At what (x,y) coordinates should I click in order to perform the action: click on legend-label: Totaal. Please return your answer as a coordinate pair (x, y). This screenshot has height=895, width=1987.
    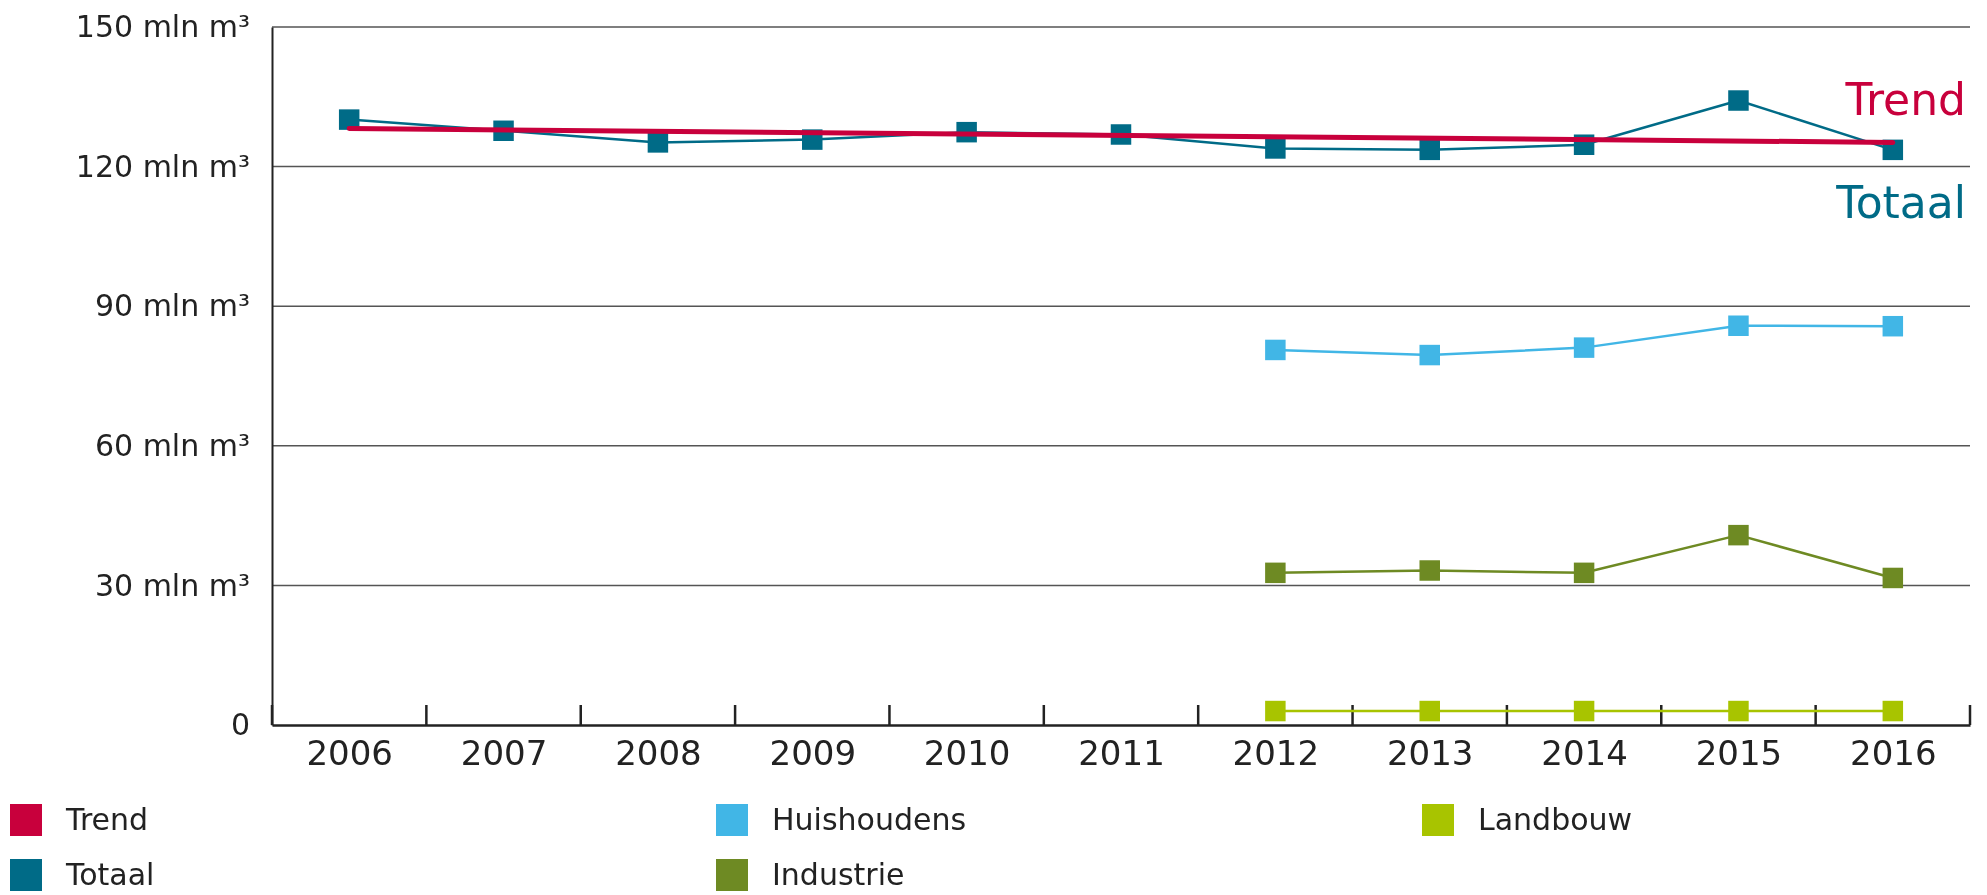
    Looking at the image, I should click on (110, 874).